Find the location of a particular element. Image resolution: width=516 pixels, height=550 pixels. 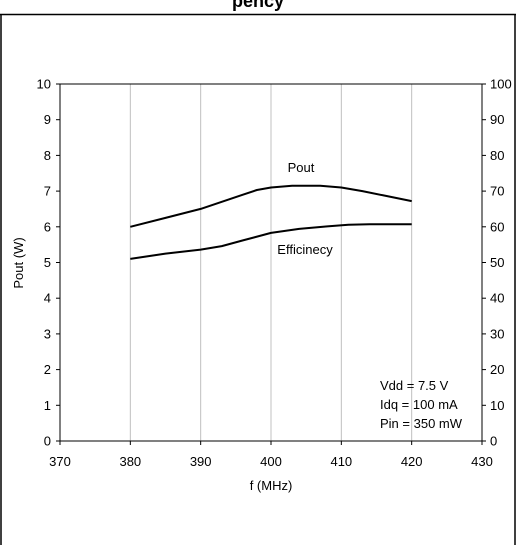

left-tick-label: 8 is located at coordinates (47, 155).